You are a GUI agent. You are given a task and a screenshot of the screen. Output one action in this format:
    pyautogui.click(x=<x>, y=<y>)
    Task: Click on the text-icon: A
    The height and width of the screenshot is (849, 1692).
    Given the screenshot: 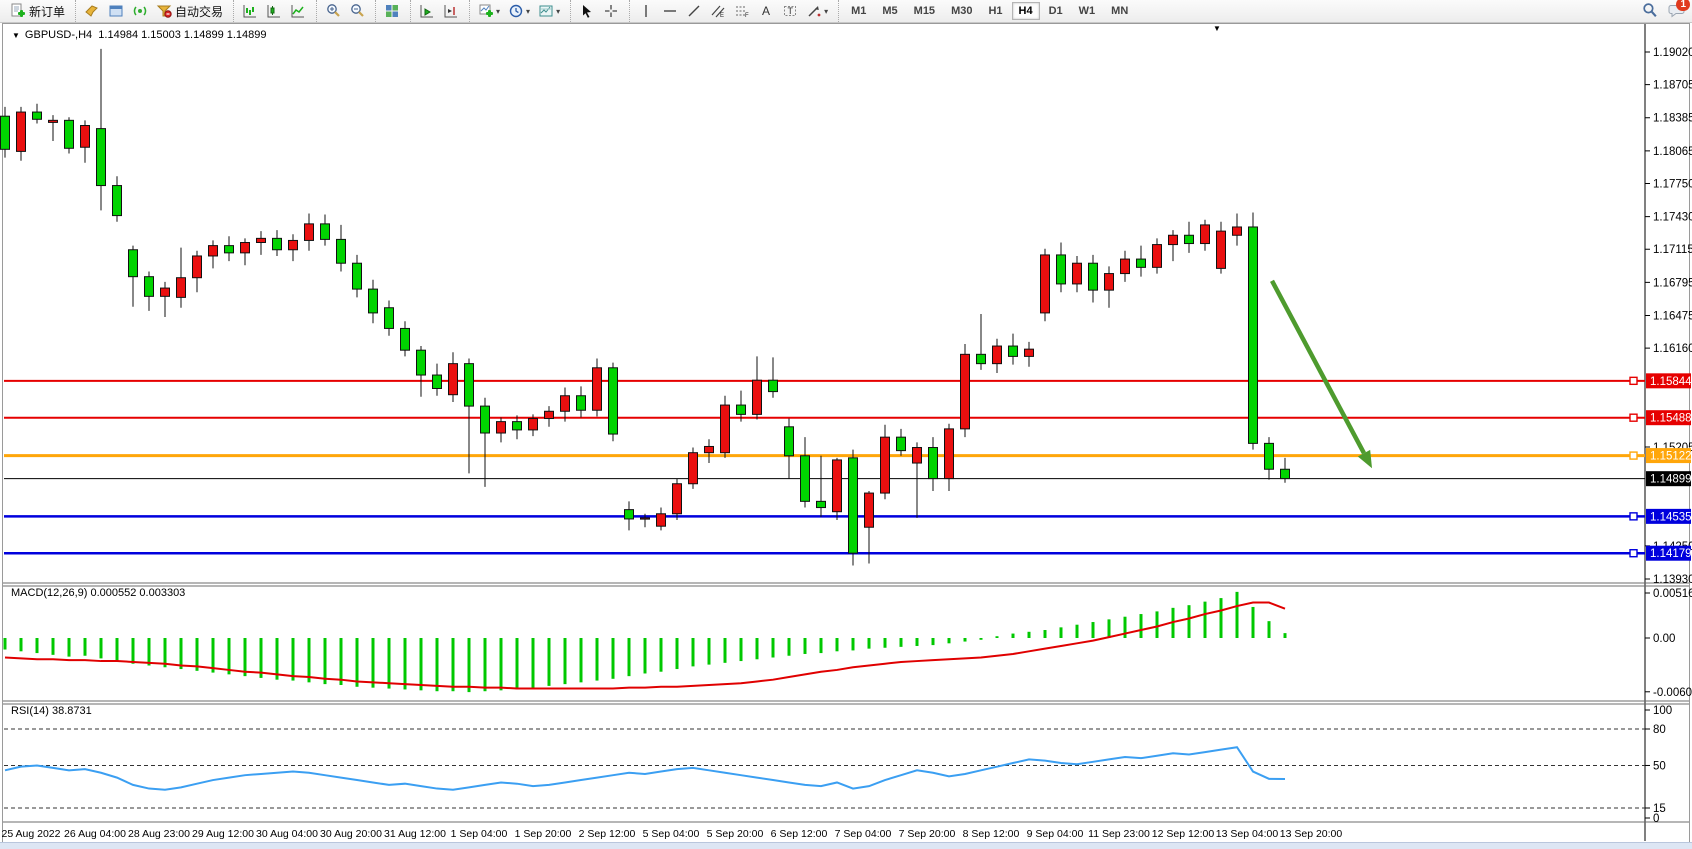 What is the action you would take?
    pyautogui.click(x=766, y=11)
    